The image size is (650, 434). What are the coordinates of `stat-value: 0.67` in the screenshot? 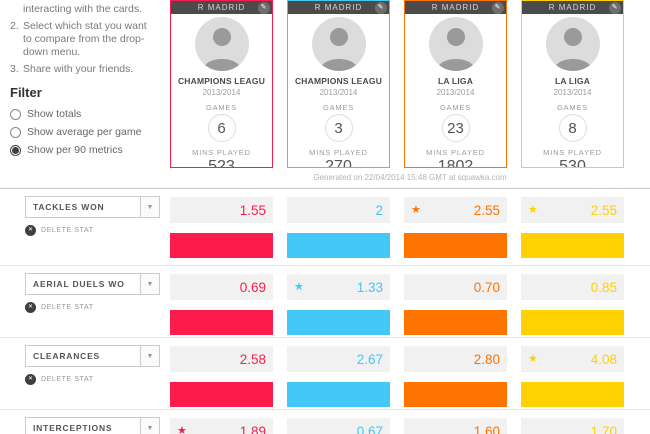 It's located at (369, 428).